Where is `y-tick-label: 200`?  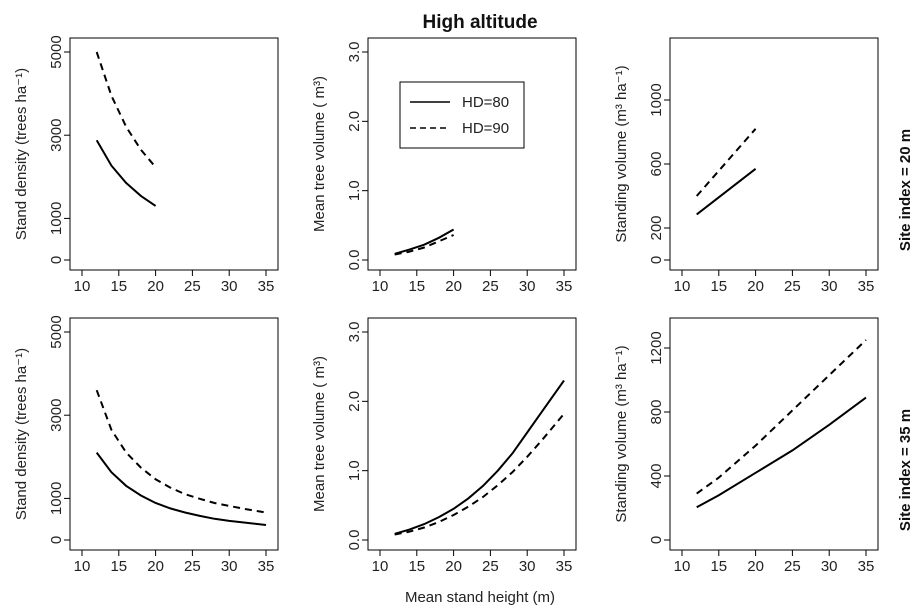 y-tick-label: 200 is located at coordinates (656, 227).